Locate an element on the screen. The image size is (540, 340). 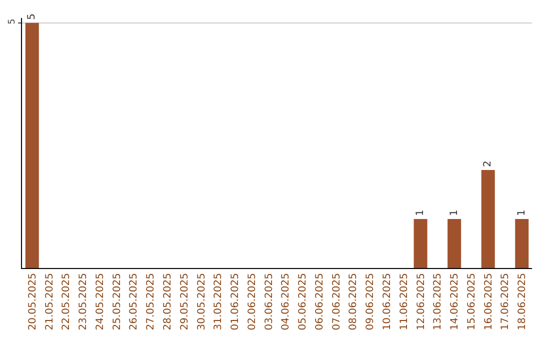
x-tick-label: 04.06.2025 is located at coordinates (286, 301).